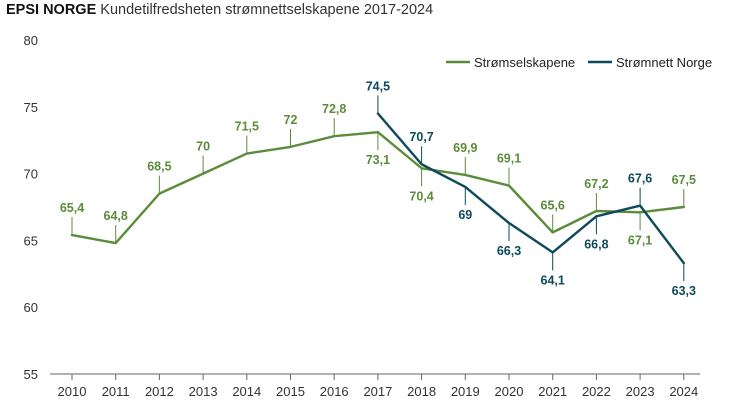 This screenshot has width=746, height=419. Describe the element at coordinates (334, 109) in the screenshot. I see `data-label: 72,8` at that location.